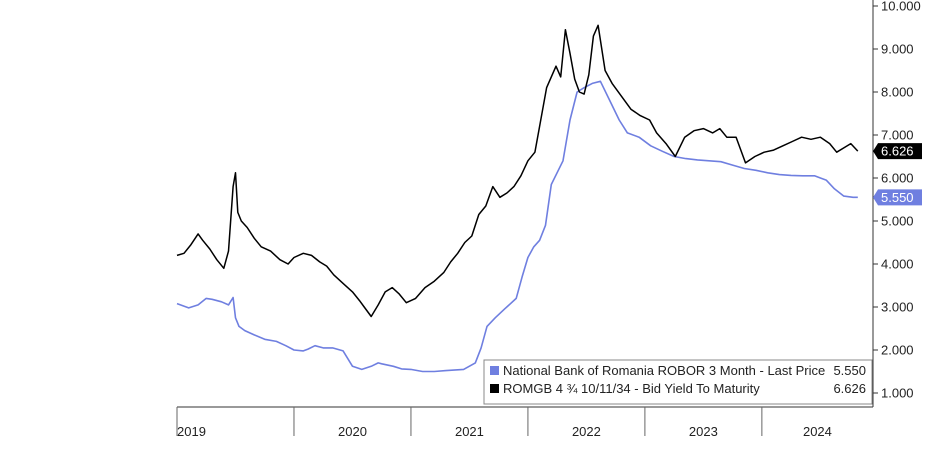  I want to click on y-tick-label: 6.000, so click(897, 178).